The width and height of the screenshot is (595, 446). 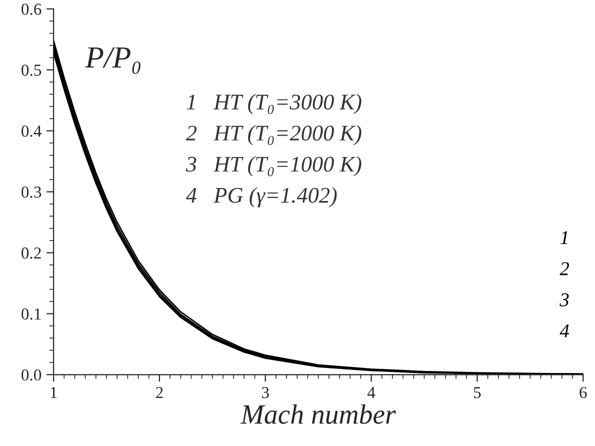 I want to click on y-axis-title: P/P₀, so click(x=112, y=60).